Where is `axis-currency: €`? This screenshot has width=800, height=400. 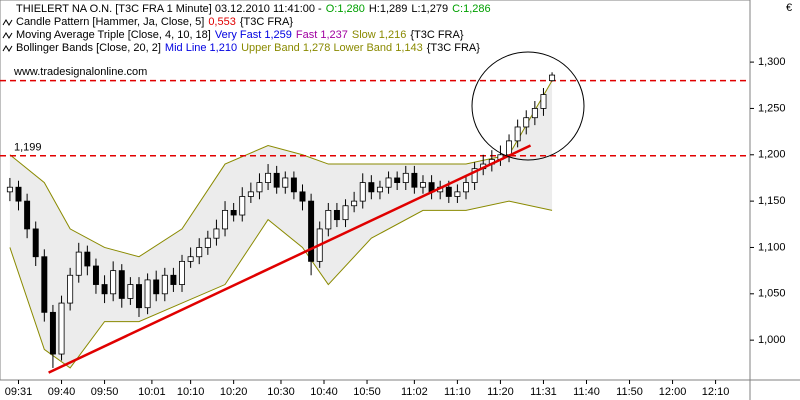
axis-currency: € is located at coordinates (789, 8).